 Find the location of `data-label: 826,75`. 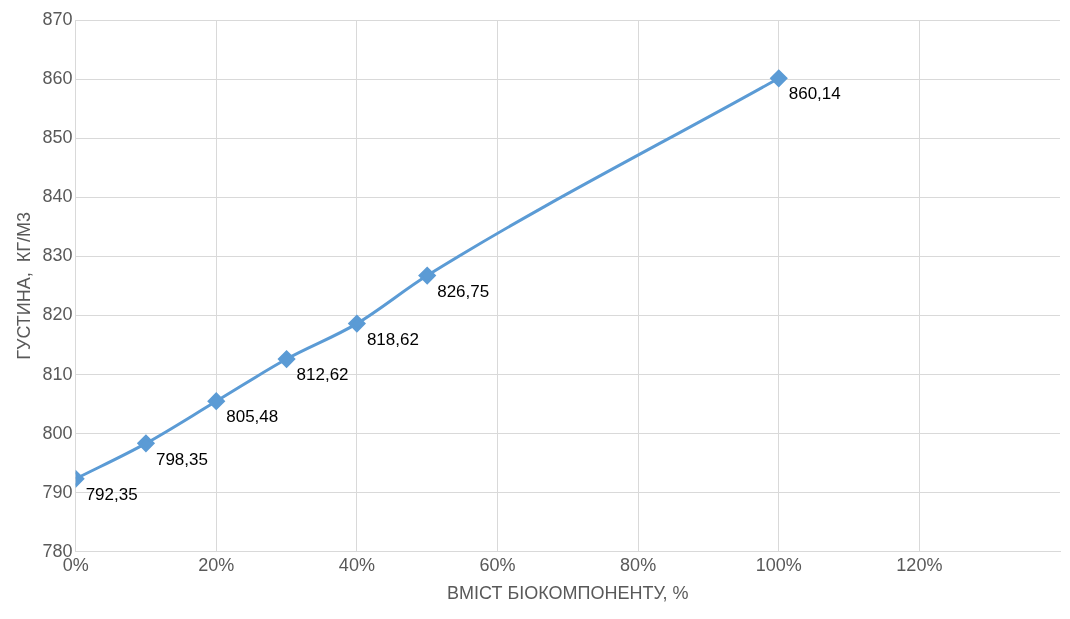

data-label: 826,75 is located at coordinates (463, 291).